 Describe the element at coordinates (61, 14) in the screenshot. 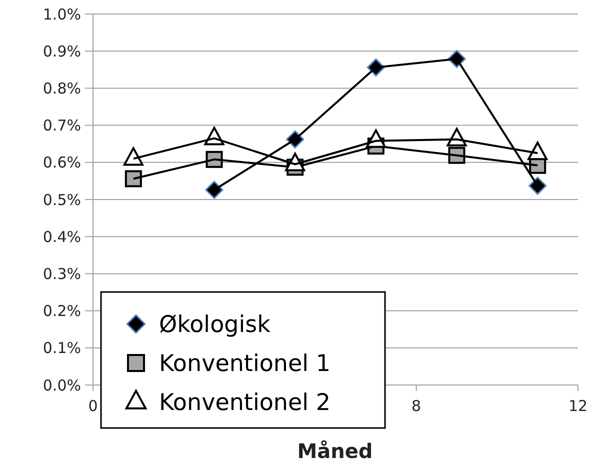

I see `y-tick-label: 1.0%` at that location.